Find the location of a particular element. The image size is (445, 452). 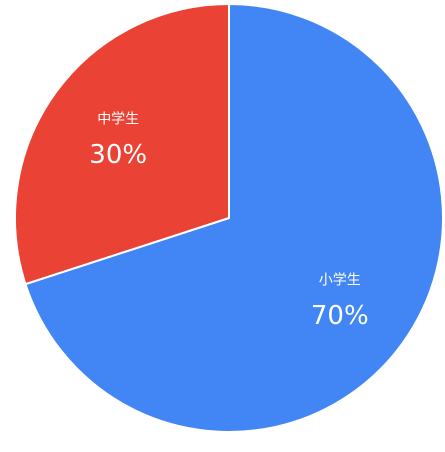

slice-value-label: 30% is located at coordinates (118, 155).